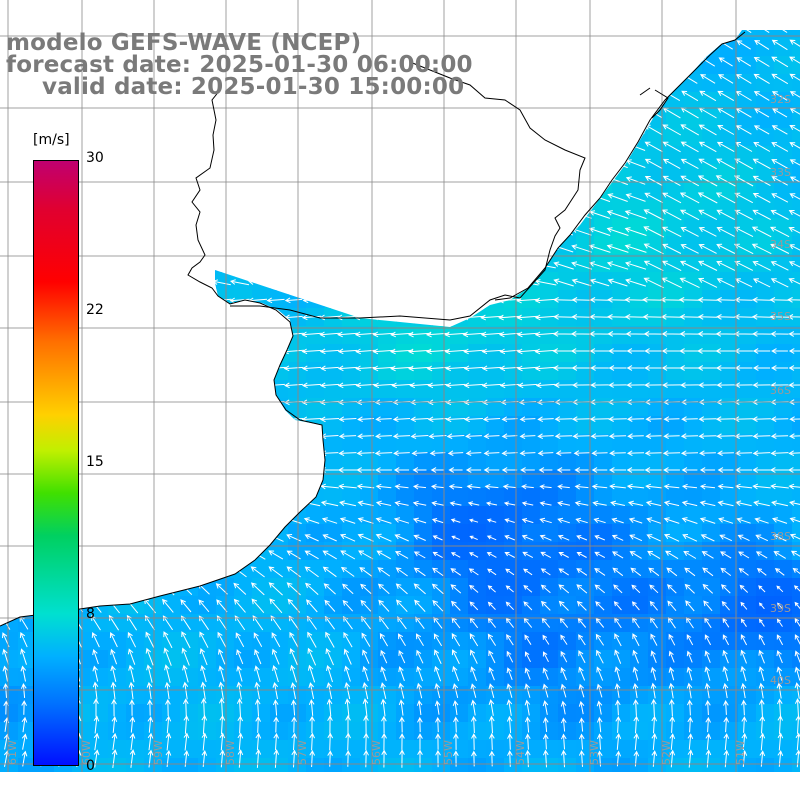 Image resolution: width=800 pixels, height=800 pixels. I want to click on lon-label-53w: 53W, so click(594, 752).